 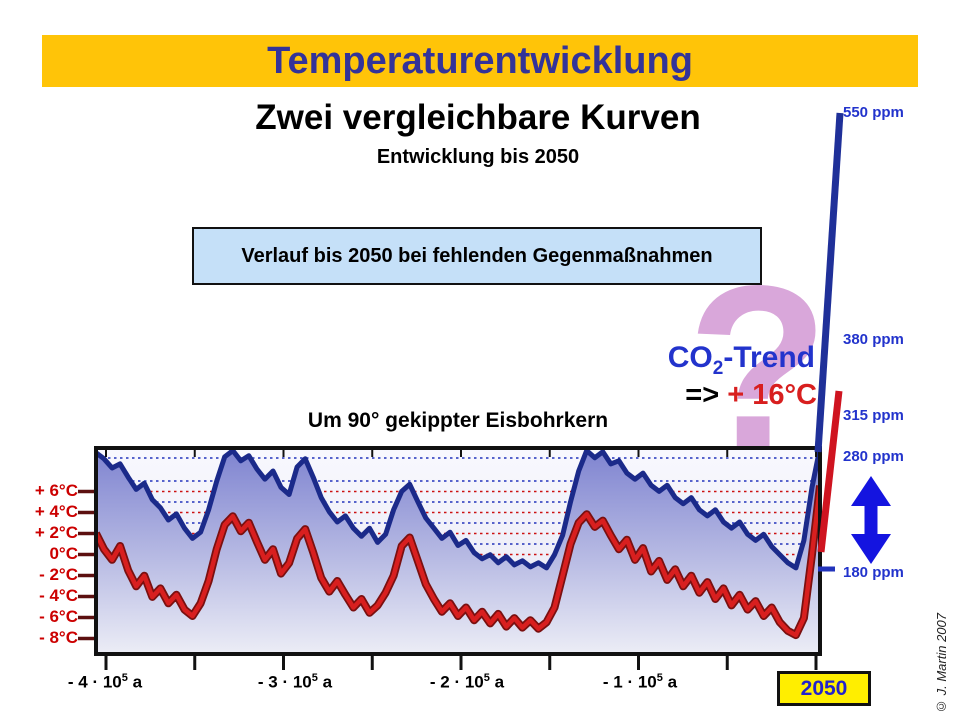 What do you see at coordinates (830, 471) in the screenshot?
I see `temperature-trend-line` at bounding box center [830, 471].